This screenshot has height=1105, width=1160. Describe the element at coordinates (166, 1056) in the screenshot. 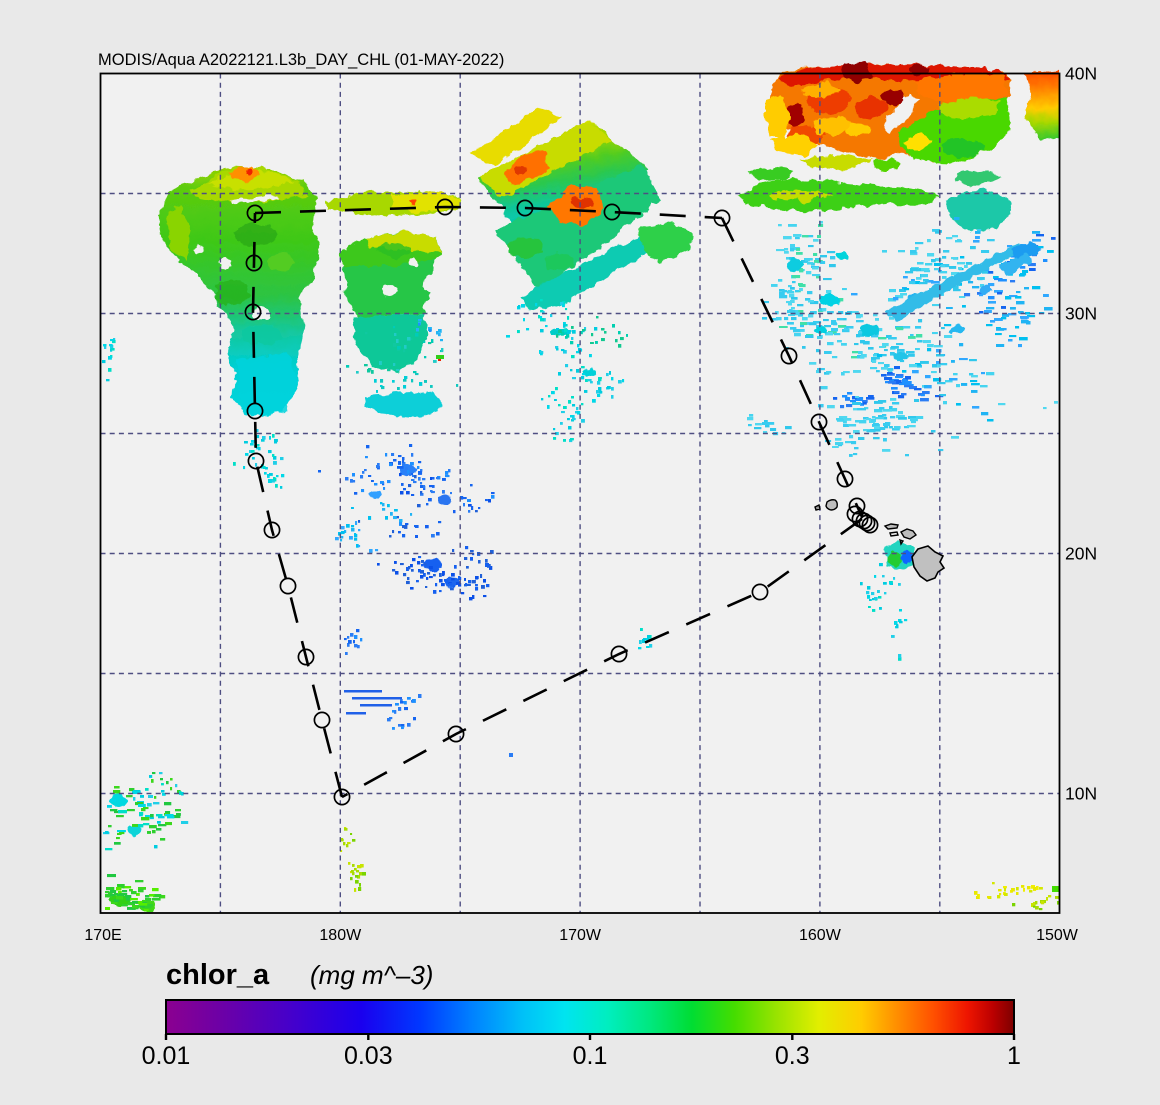

I see `svg-text: 0.01` at that location.